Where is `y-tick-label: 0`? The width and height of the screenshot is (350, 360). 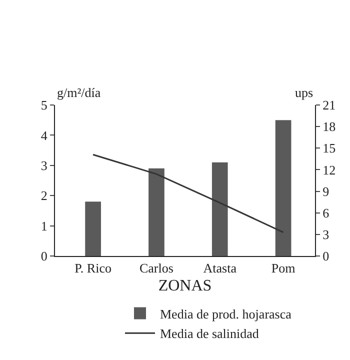
y-tick-label: 0 is located at coordinates (44, 256).